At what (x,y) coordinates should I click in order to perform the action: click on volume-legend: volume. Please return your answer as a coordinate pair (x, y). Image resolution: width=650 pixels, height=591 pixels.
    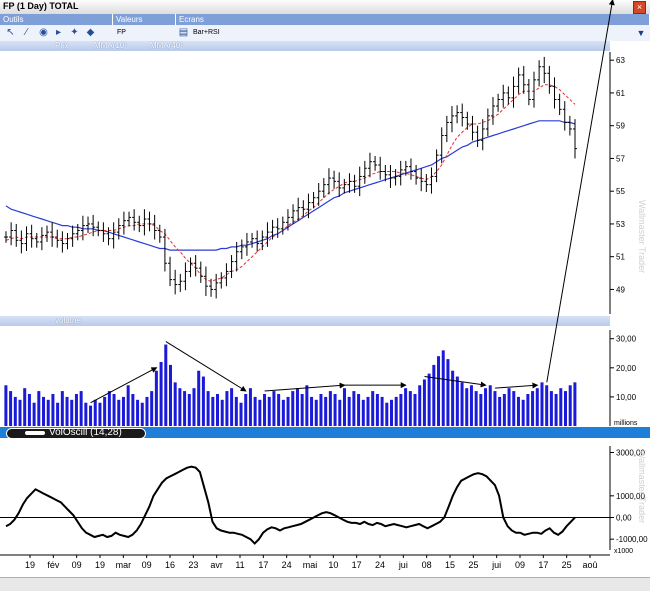
    Looking at the image, I should click on (305, 321).